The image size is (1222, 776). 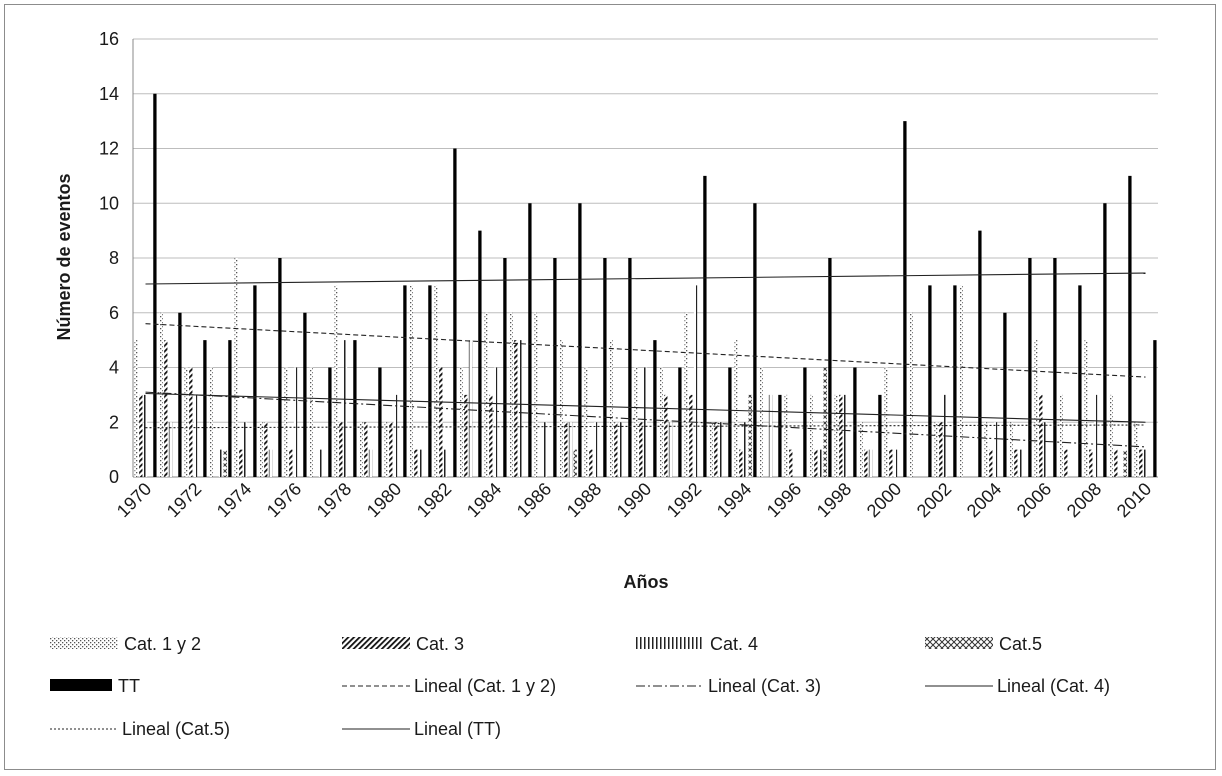 What do you see at coordinates (386, 449) in the screenshot?
I see `bar-cat-1-y-2-1980` at bounding box center [386, 449].